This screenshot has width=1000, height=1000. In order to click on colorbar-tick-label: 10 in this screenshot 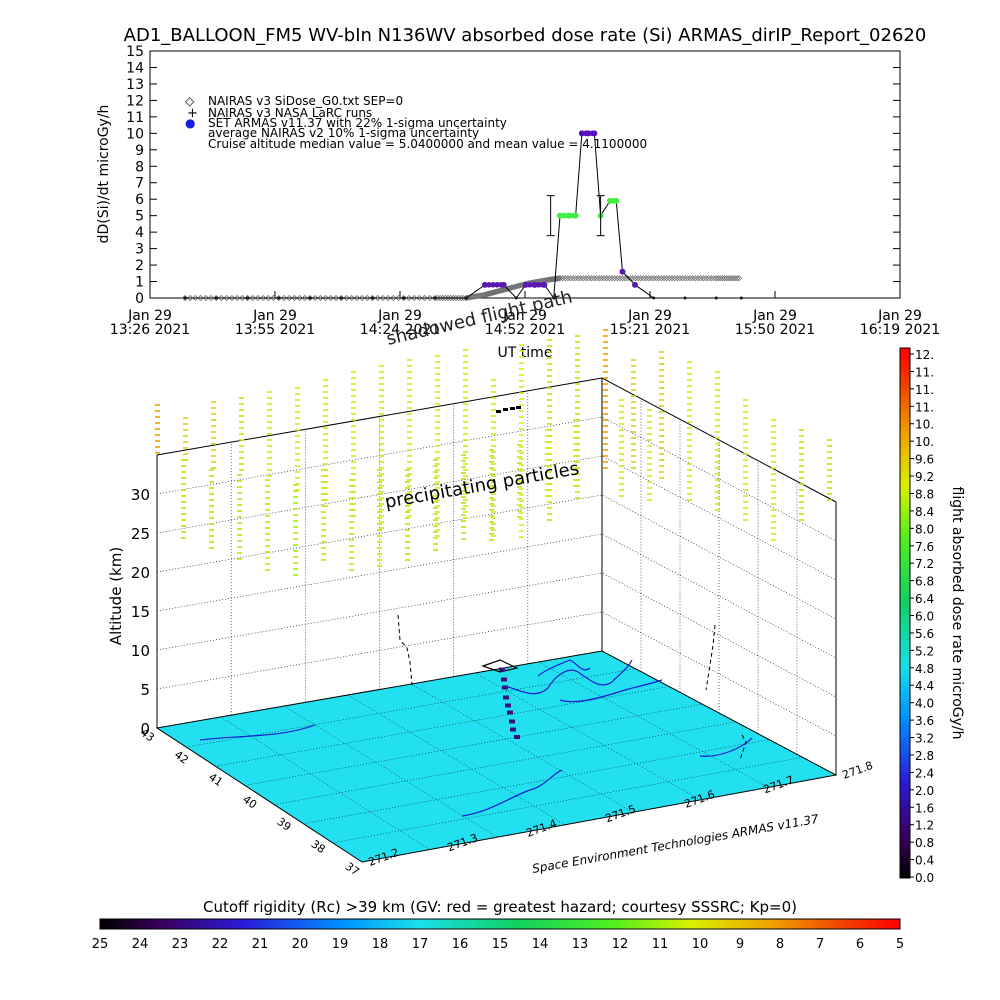, I will do `click(700, 944)`.